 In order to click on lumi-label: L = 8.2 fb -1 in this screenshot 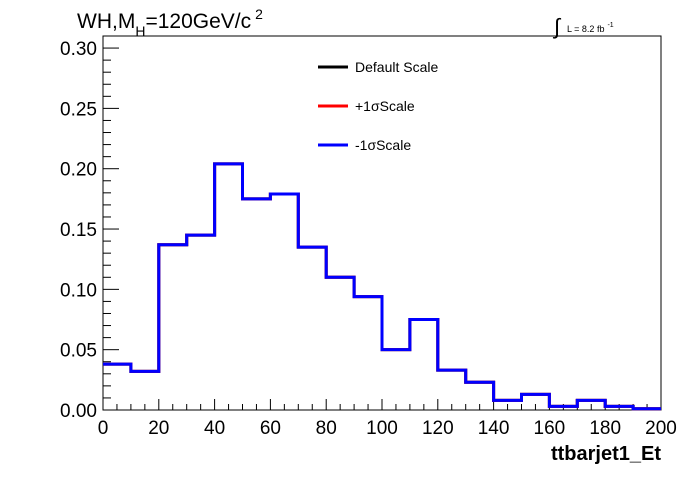, I will do `click(590, 28)`.